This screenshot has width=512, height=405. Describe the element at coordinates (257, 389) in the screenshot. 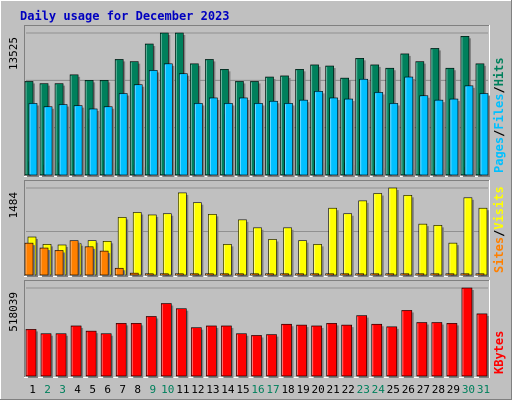

I see `x-label-day-16: 16` at that location.